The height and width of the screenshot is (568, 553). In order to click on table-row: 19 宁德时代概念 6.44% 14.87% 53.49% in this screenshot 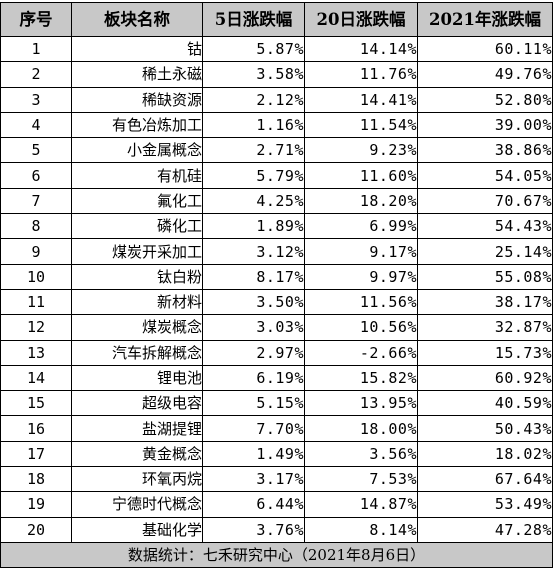, I will do `click(276, 504)`.